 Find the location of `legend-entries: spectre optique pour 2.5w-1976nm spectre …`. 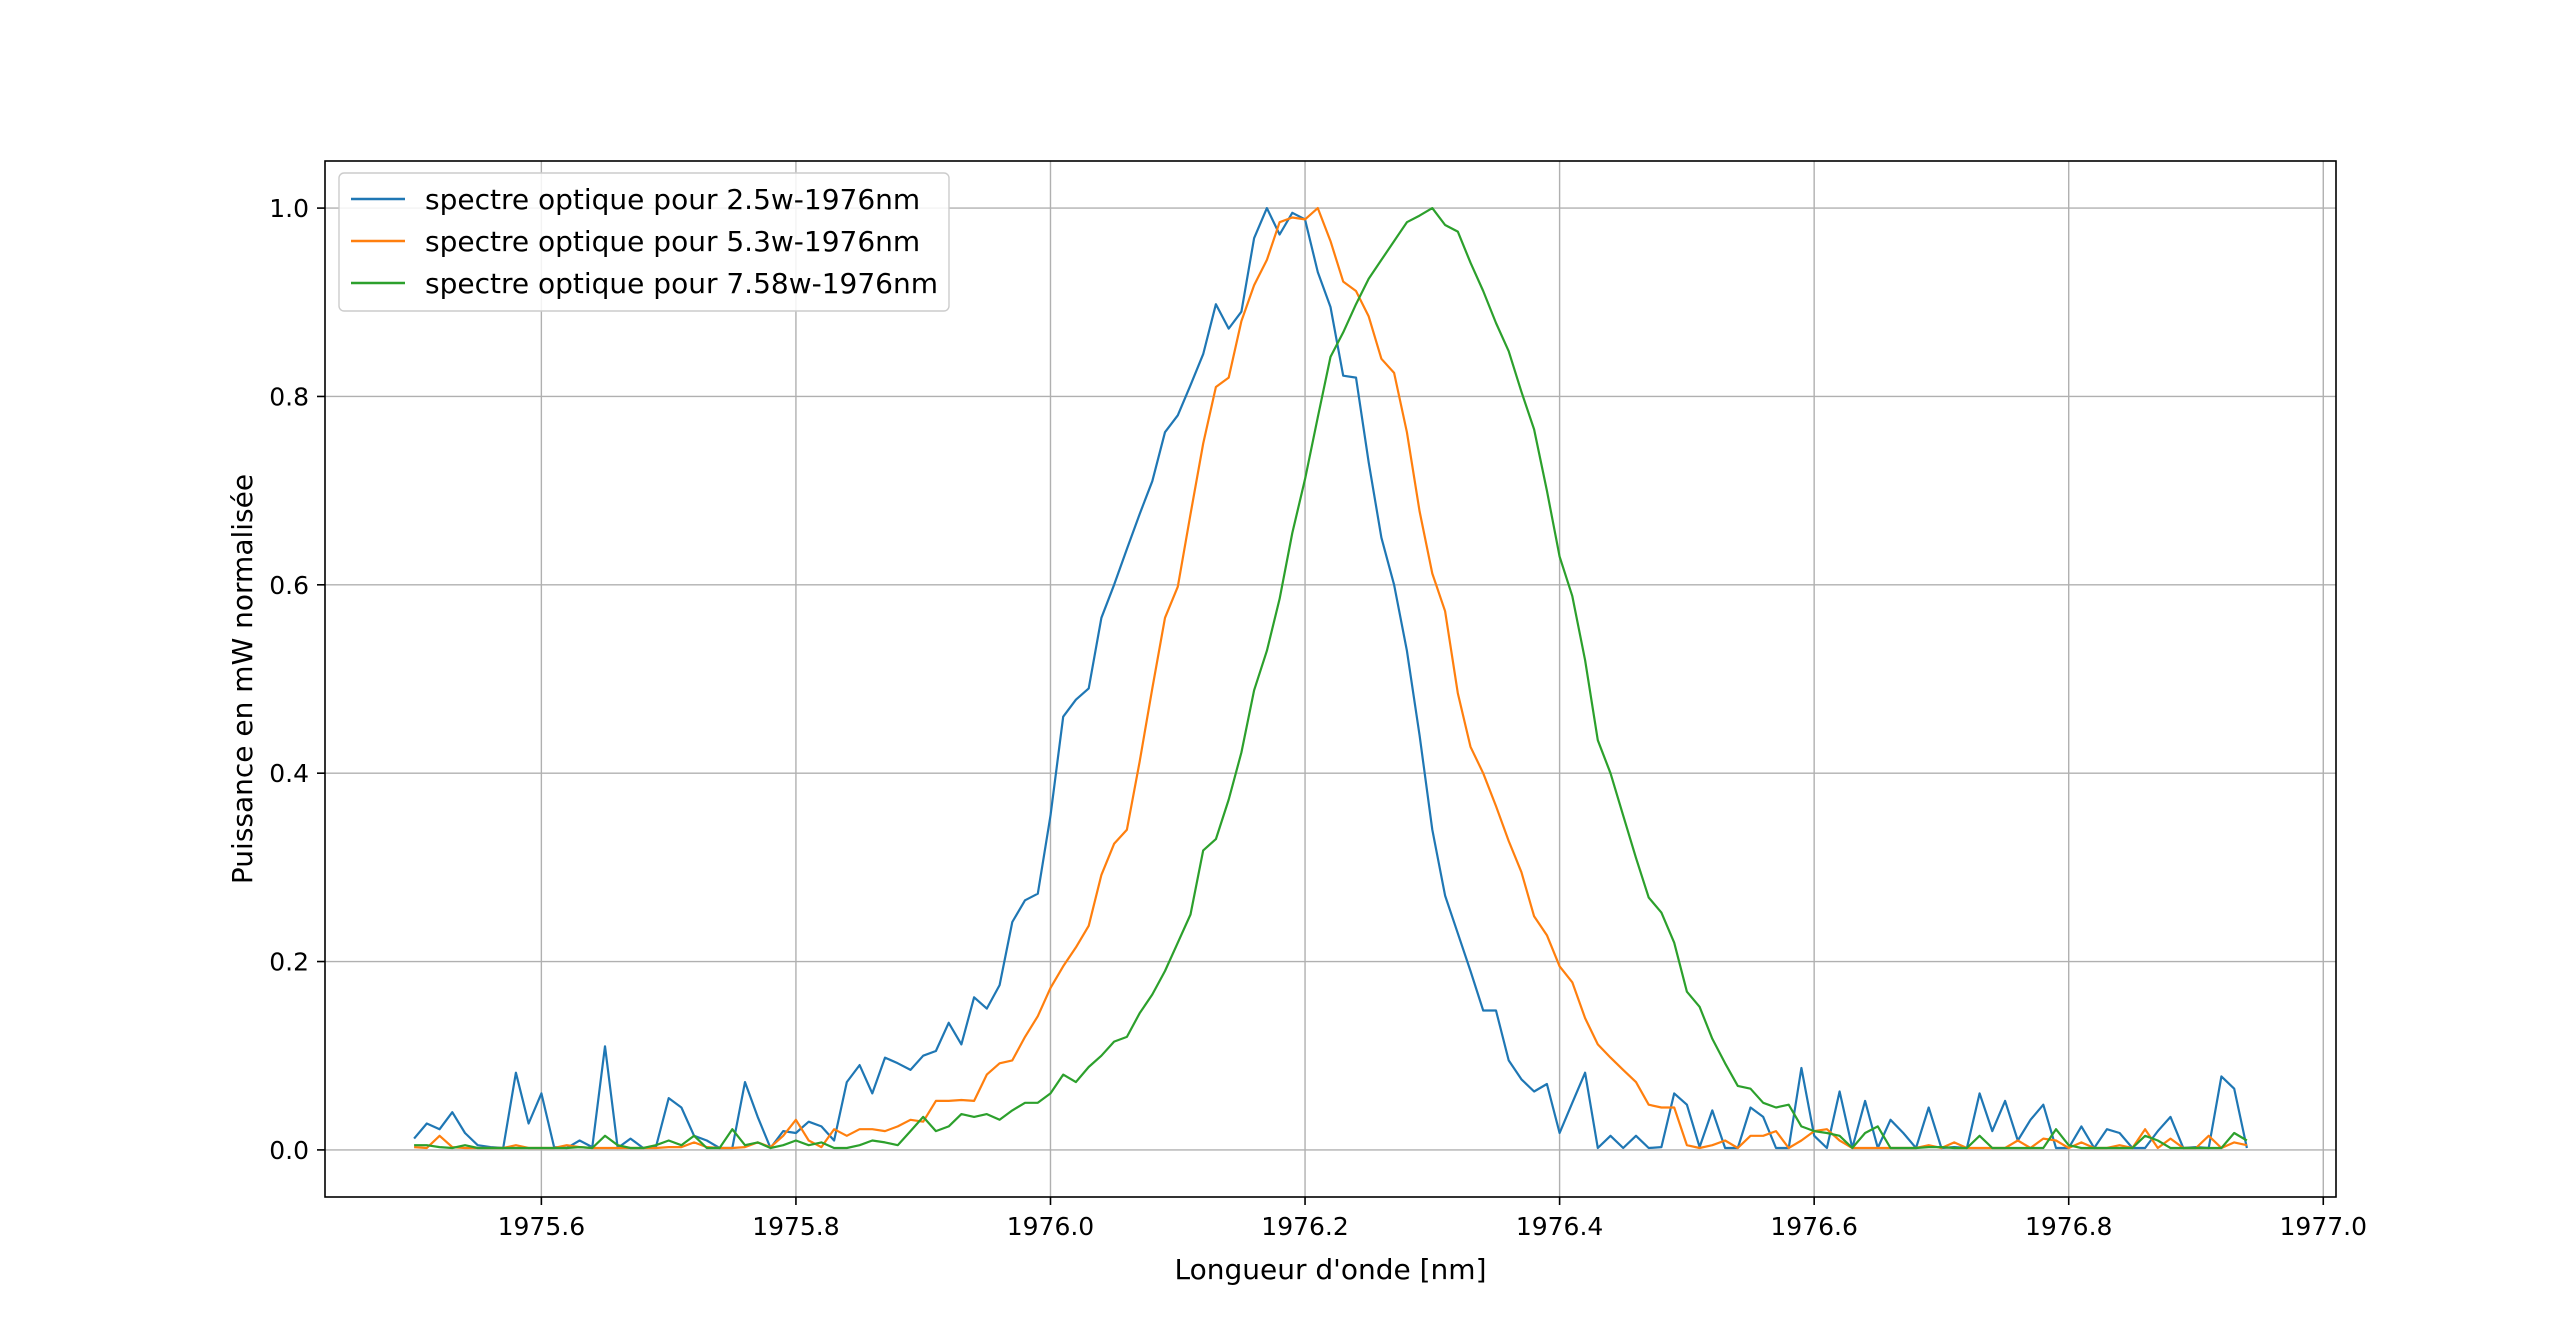

legend-entries: spectre optique pour 2.5w-1976nm spectre … is located at coordinates (644, 241).